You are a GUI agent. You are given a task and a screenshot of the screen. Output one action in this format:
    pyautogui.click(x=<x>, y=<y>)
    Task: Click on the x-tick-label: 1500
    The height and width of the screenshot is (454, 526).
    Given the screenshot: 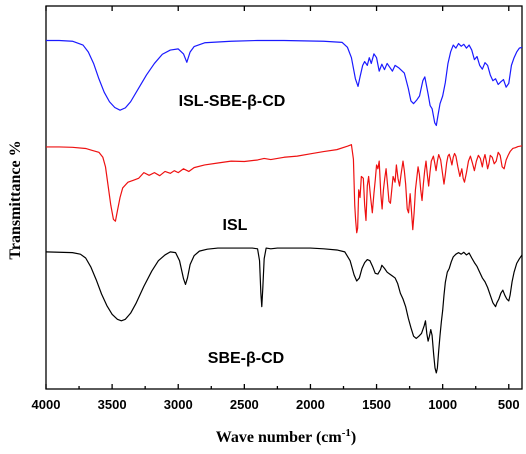 What is the action you would take?
    pyautogui.click(x=376, y=404)
    